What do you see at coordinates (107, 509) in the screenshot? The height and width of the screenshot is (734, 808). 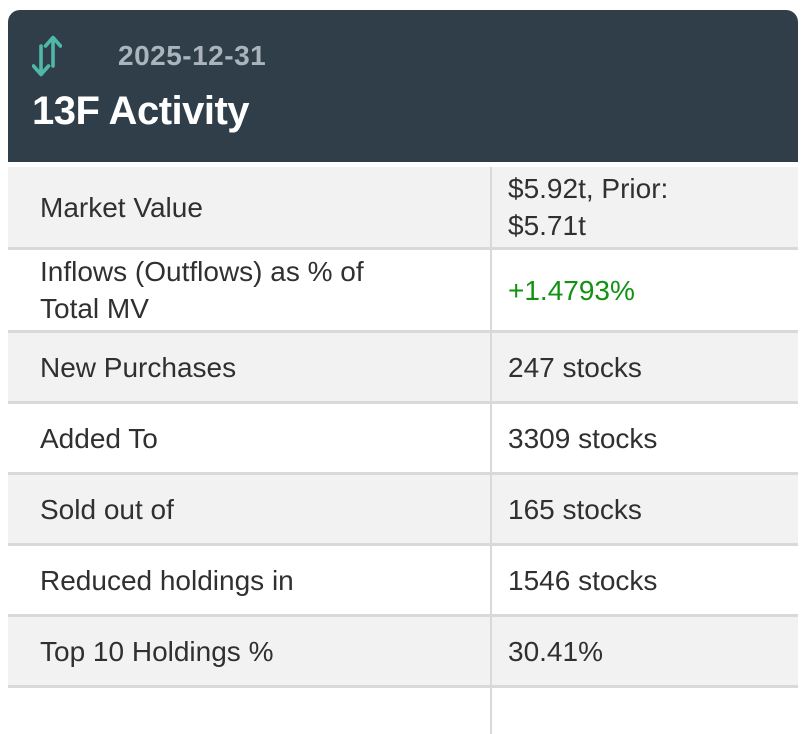 I see `row-label: Sold out of` at bounding box center [107, 509].